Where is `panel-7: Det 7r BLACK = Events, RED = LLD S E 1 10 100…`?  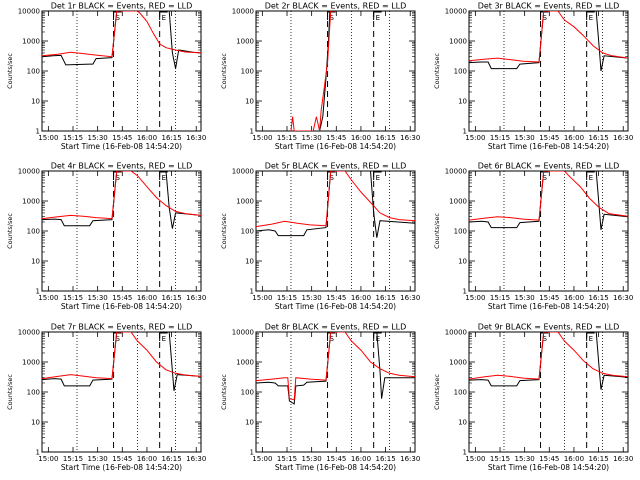 panel-7: Det 7r BLACK = Events, RED = LLD S E 1 10 100… is located at coordinates (106, 398).